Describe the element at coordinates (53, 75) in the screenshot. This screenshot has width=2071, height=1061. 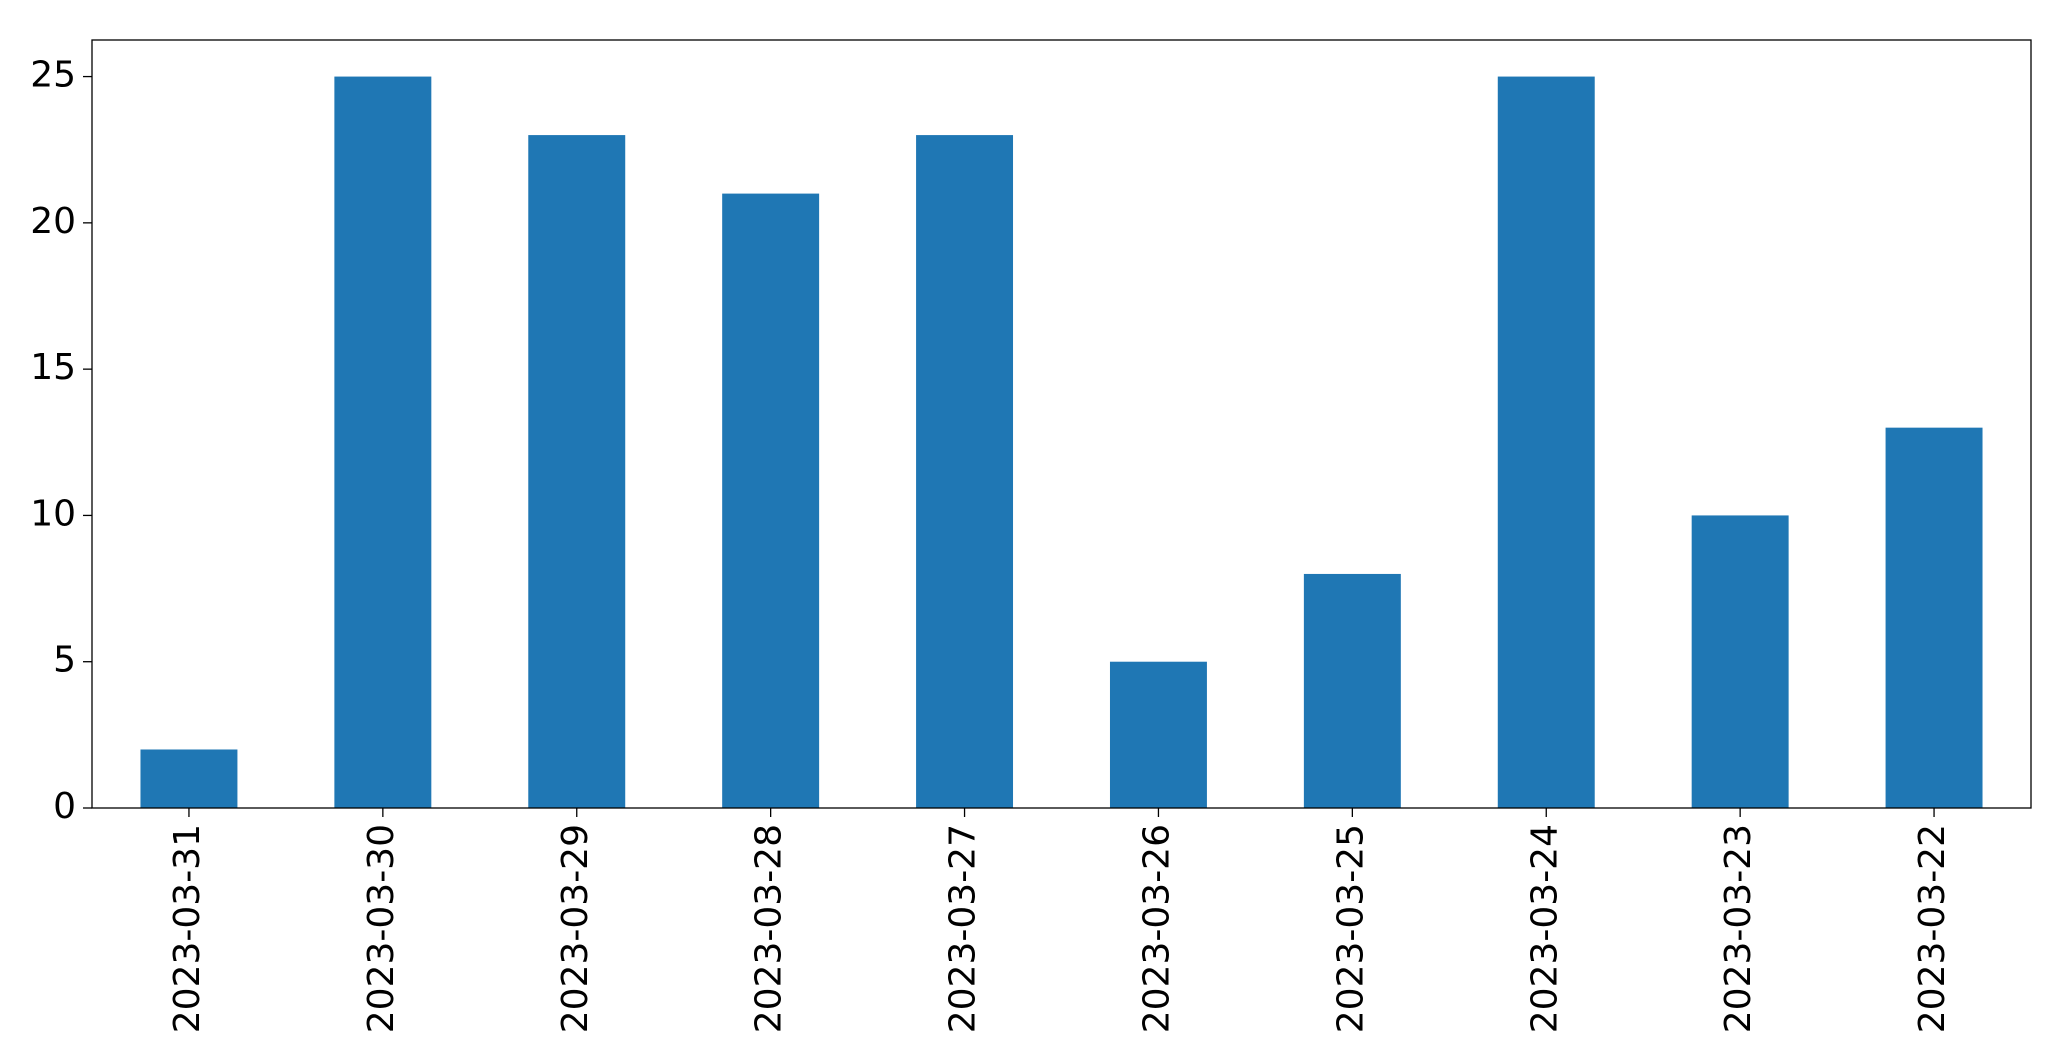
I see `y-tick-label: 25` at that location.